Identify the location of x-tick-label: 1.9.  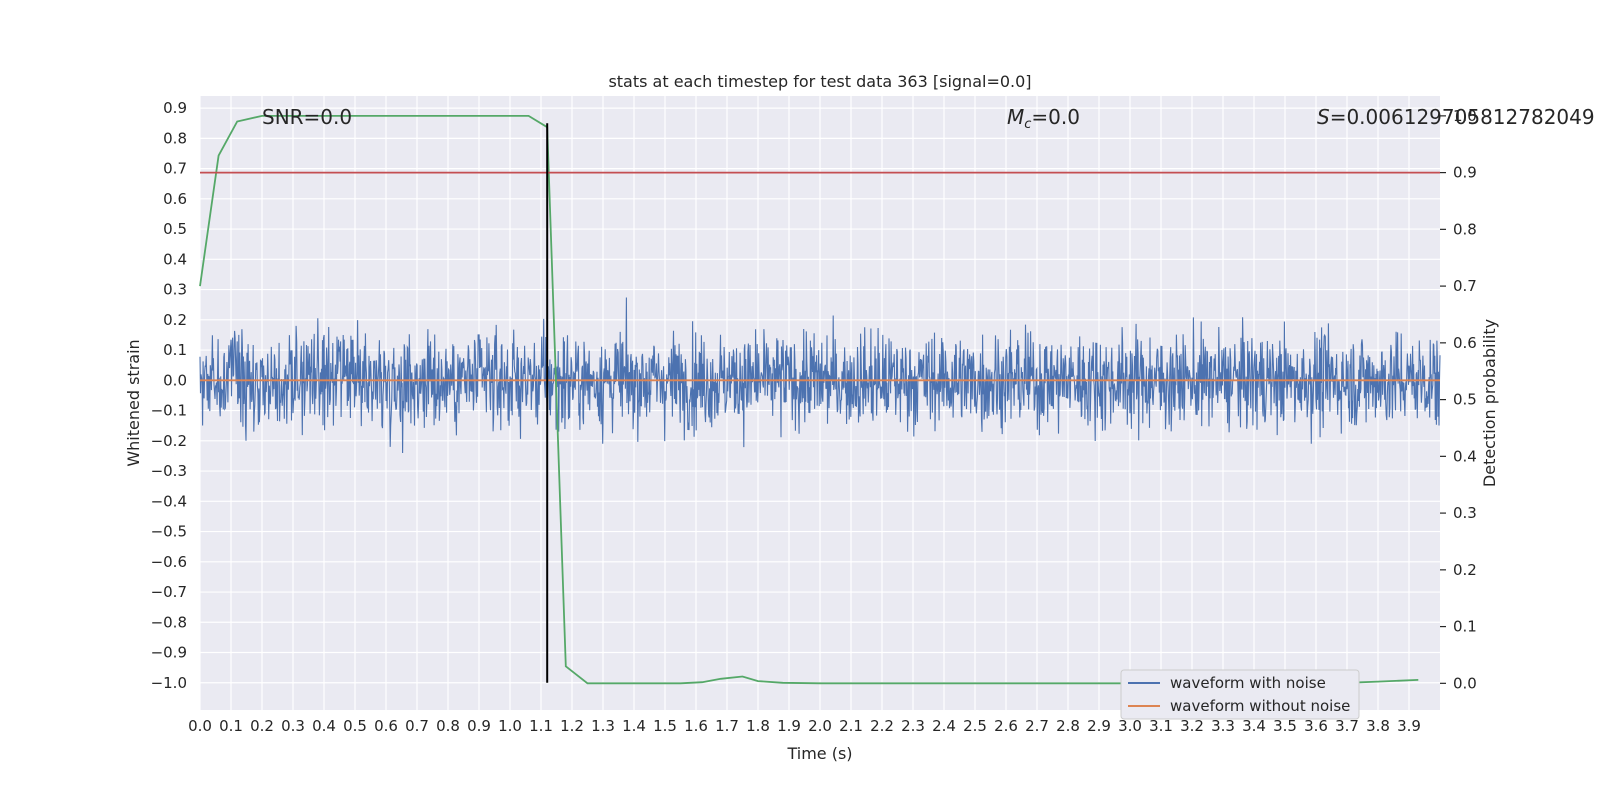
(789, 726).